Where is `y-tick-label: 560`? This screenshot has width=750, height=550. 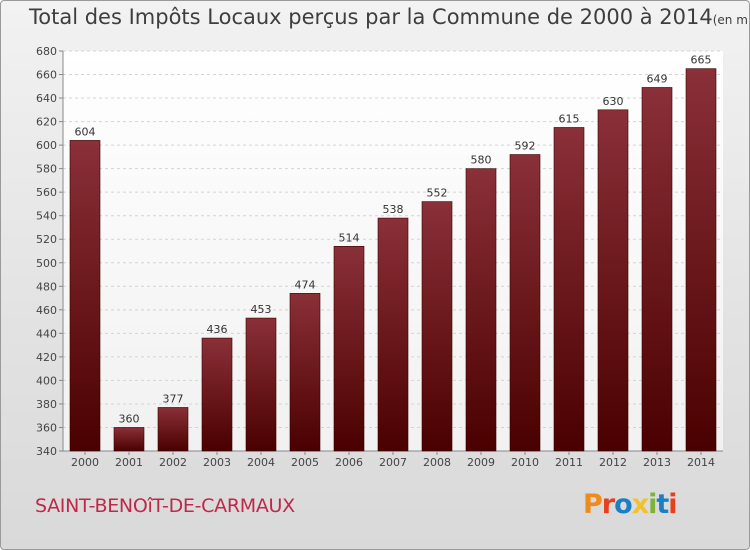 y-tick-label: 560 is located at coordinates (46, 192).